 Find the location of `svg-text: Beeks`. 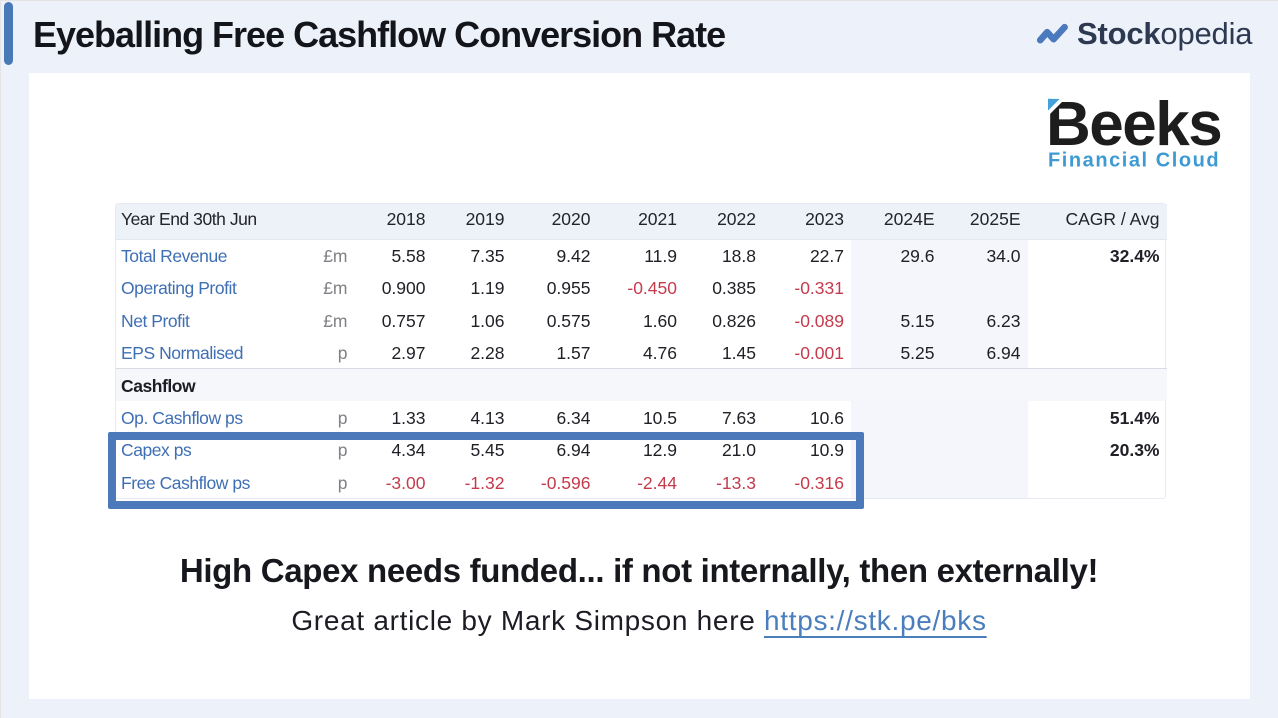

svg-text: Beeks is located at coordinates (1133, 124).